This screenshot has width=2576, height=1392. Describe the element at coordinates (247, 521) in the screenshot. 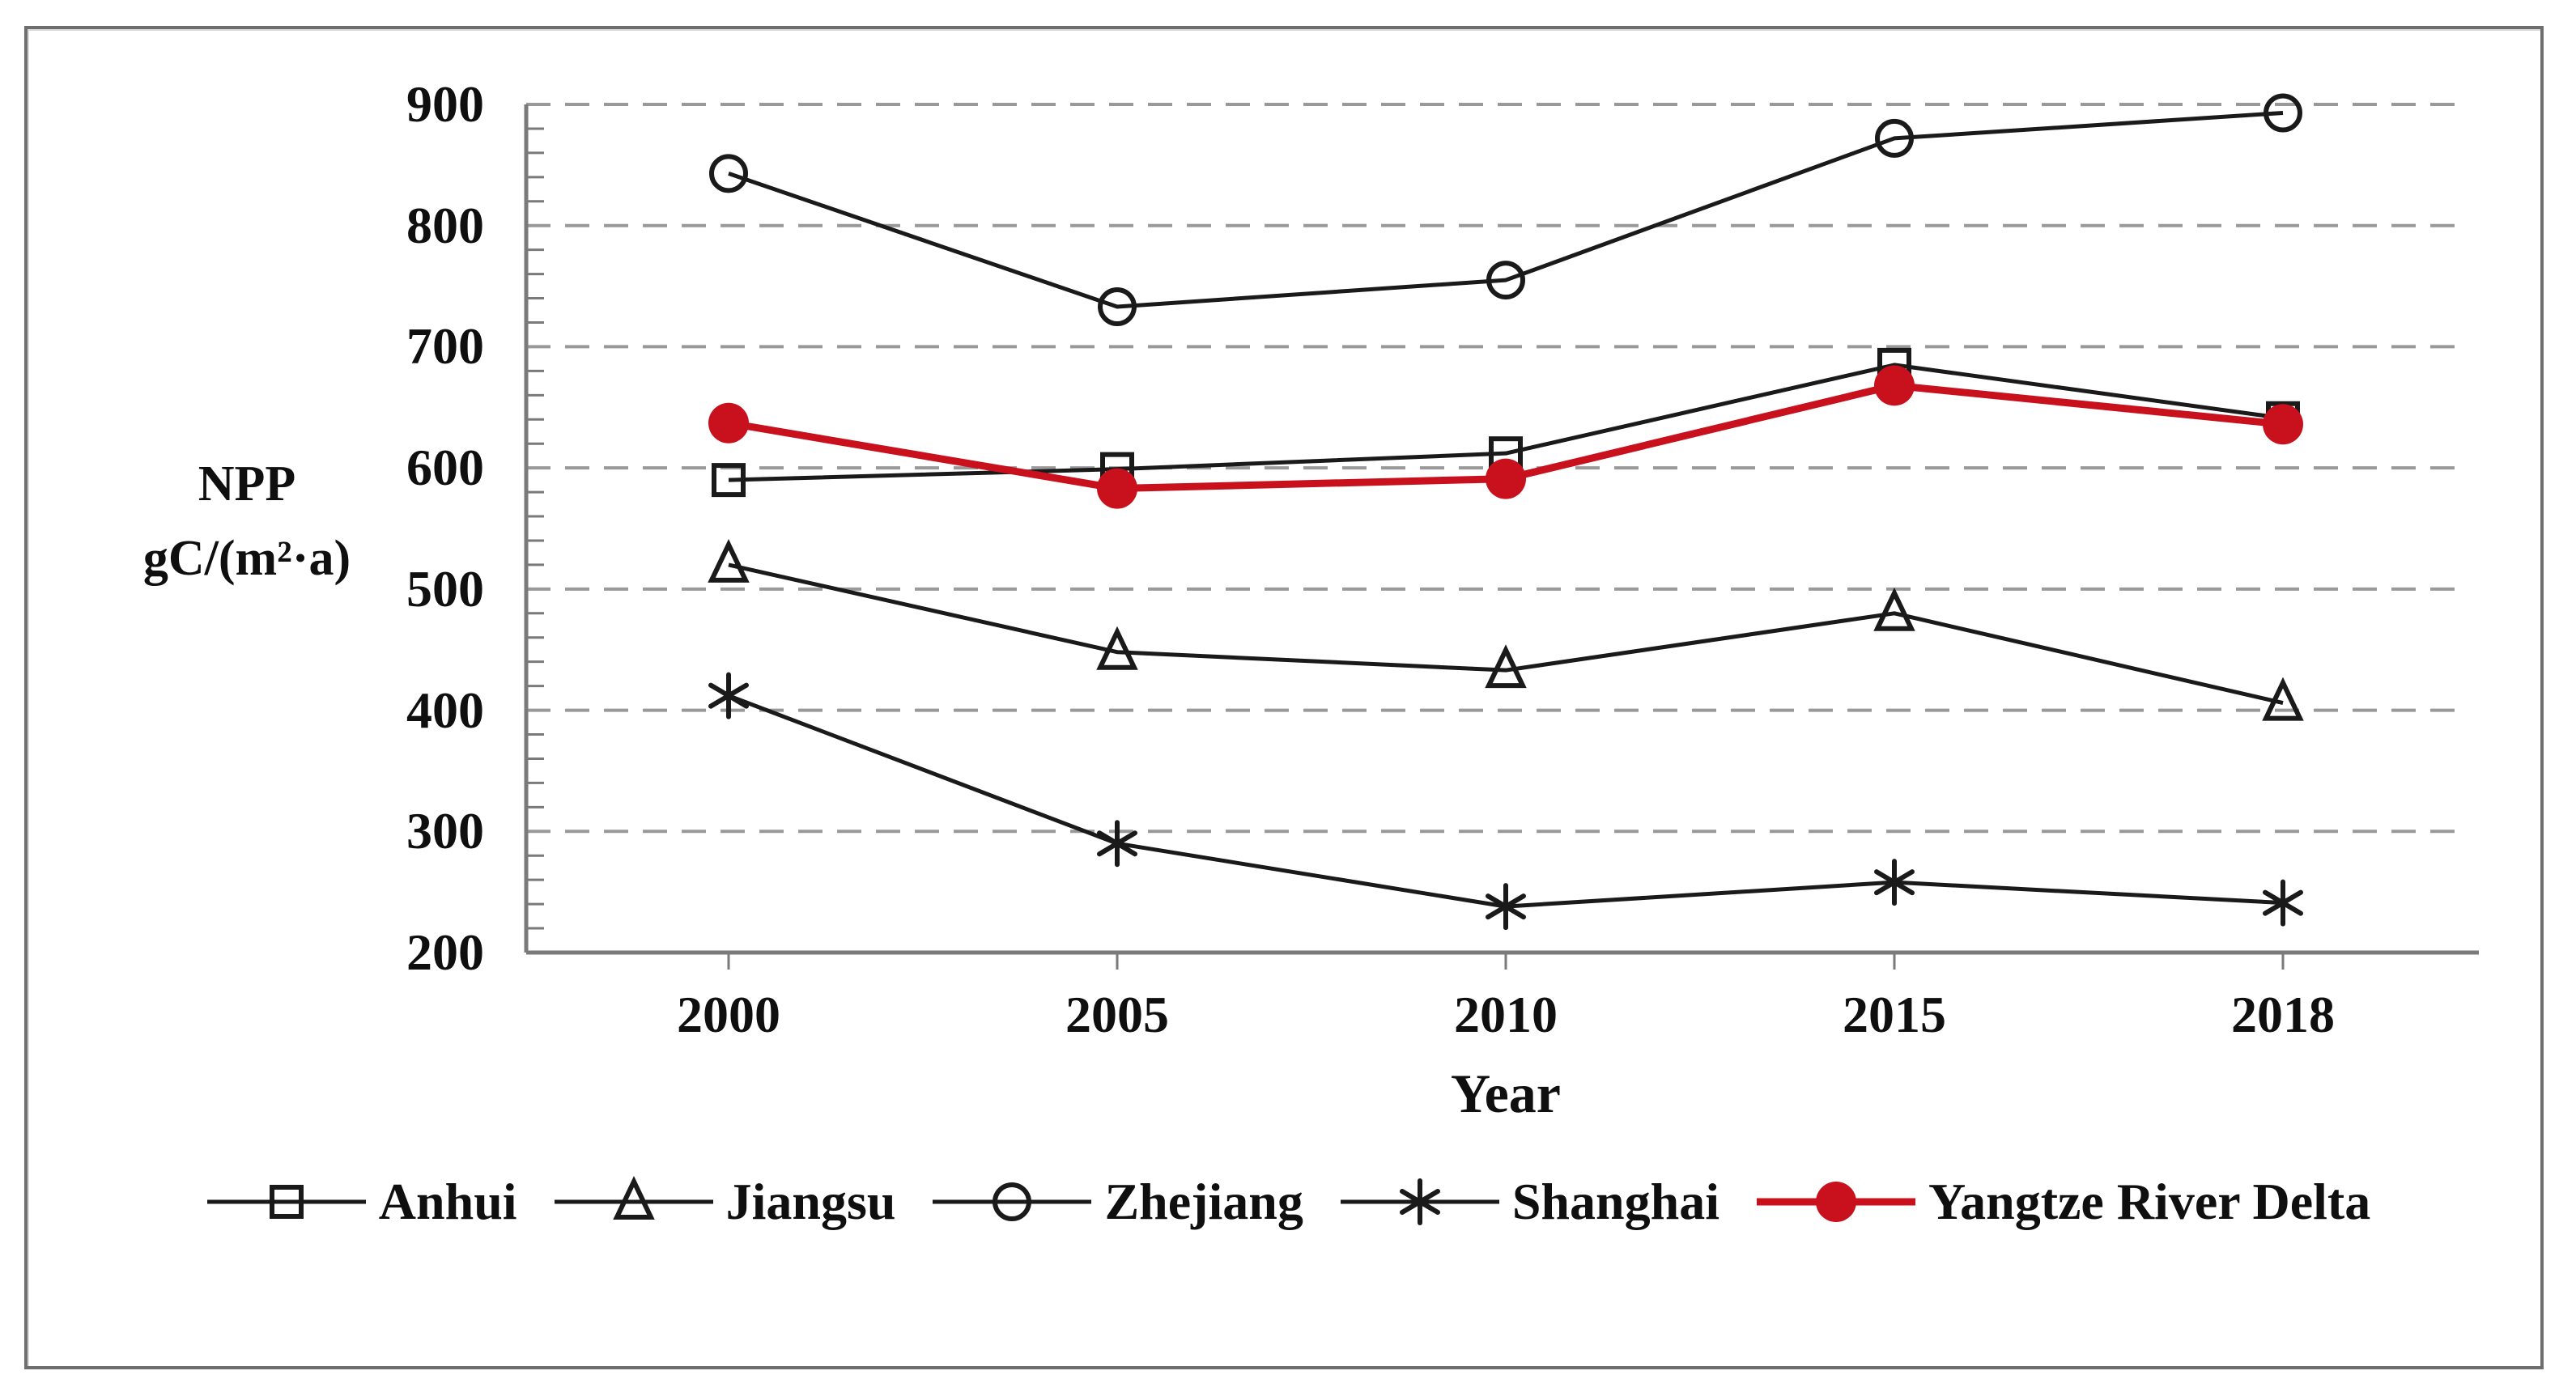

I see `y-axis-title: NPP gC/(m²·a)` at that location.